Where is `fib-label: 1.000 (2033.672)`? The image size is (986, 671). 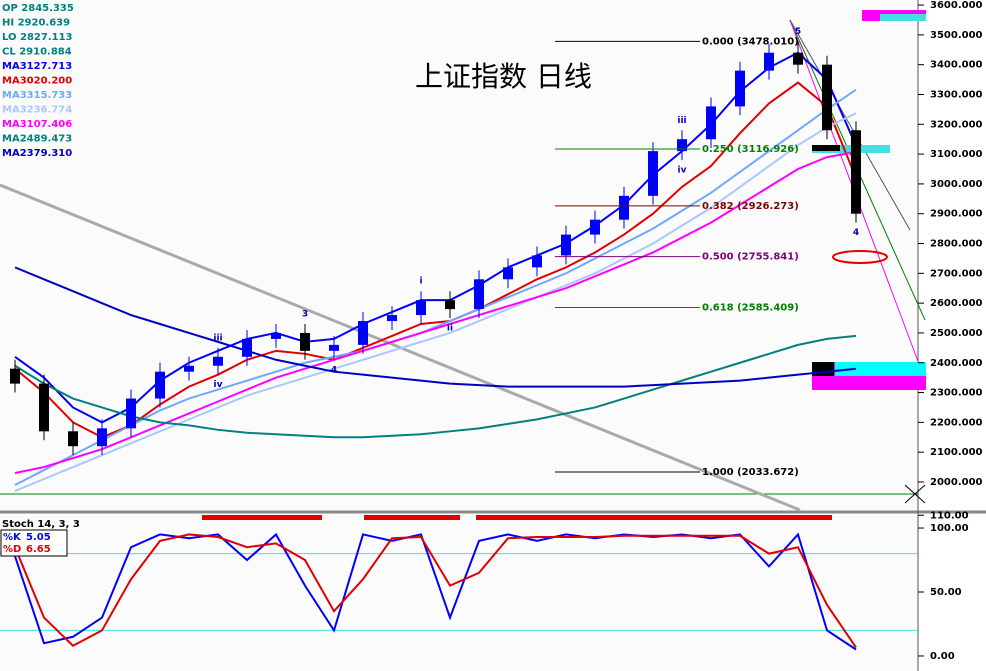
fib-label: 1.000 (2033.672) is located at coordinates (750, 472).